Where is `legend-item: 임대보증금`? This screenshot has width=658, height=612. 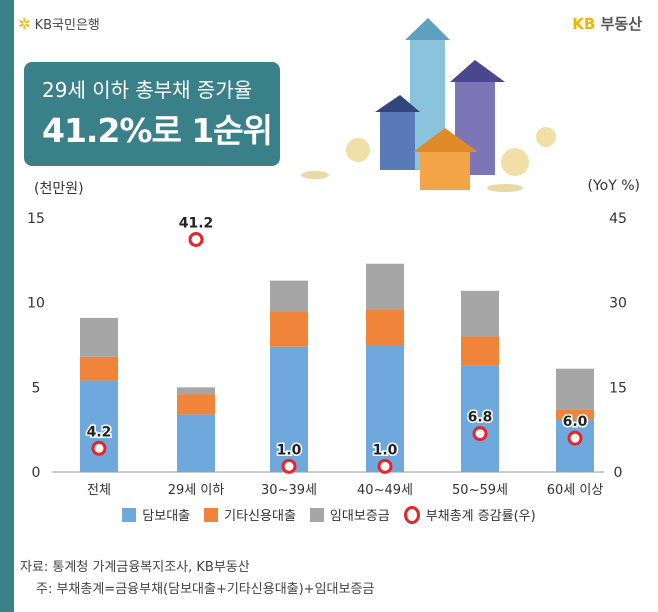
legend-item: 임대보증금 is located at coordinates (349, 514).